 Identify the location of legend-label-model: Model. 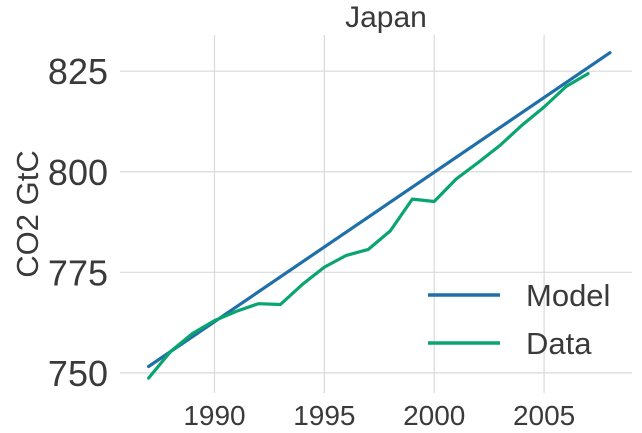
(568, 295).